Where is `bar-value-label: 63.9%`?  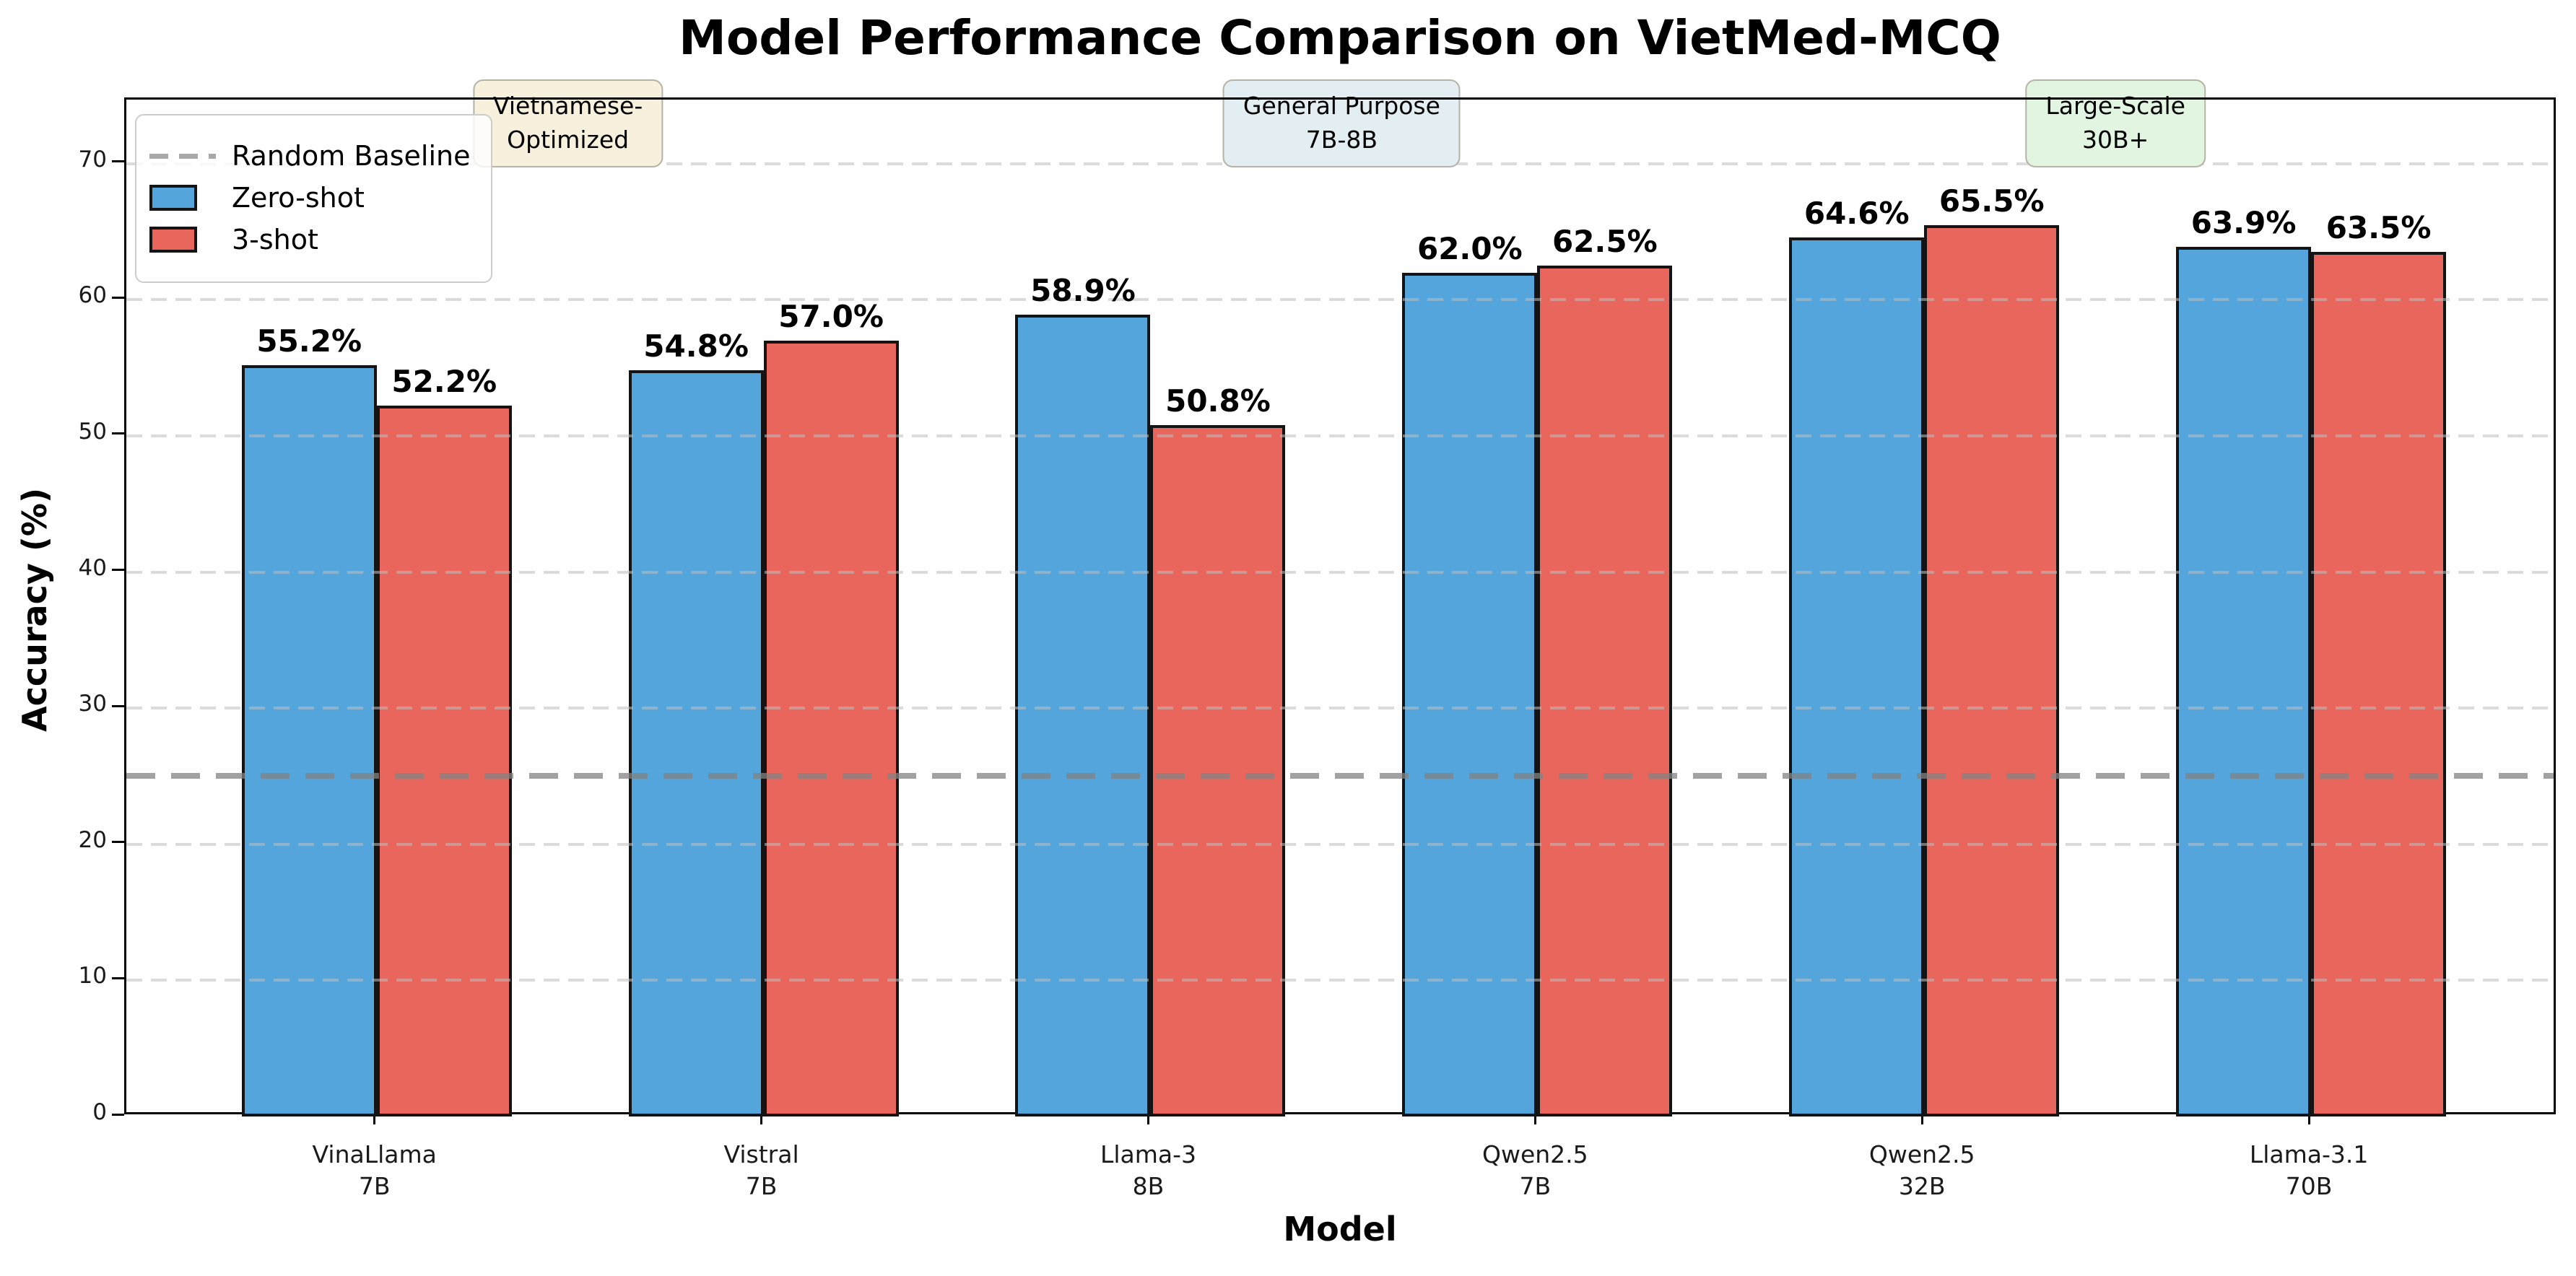 bar-value-label: 63.9% is located at coordinates (2243, 222).